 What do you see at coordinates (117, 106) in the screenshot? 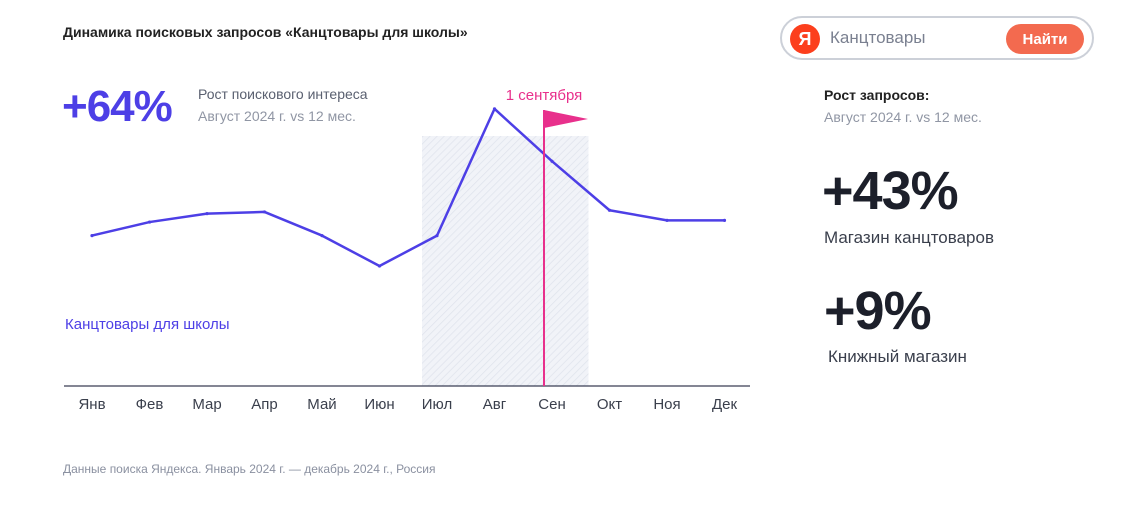
I see `growth-percent: +64%` at bounding box center [117, 106].